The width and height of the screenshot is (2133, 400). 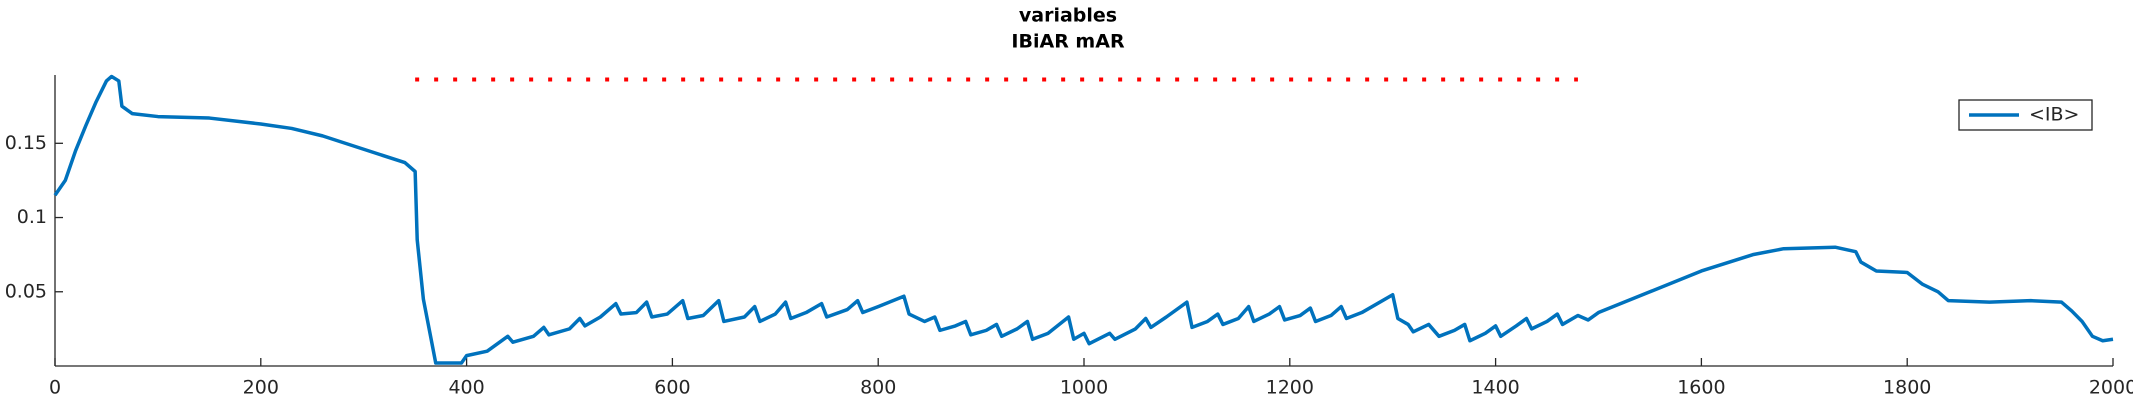 I want to click on y-tick-label: 0.1, so click(x=32, y=217).